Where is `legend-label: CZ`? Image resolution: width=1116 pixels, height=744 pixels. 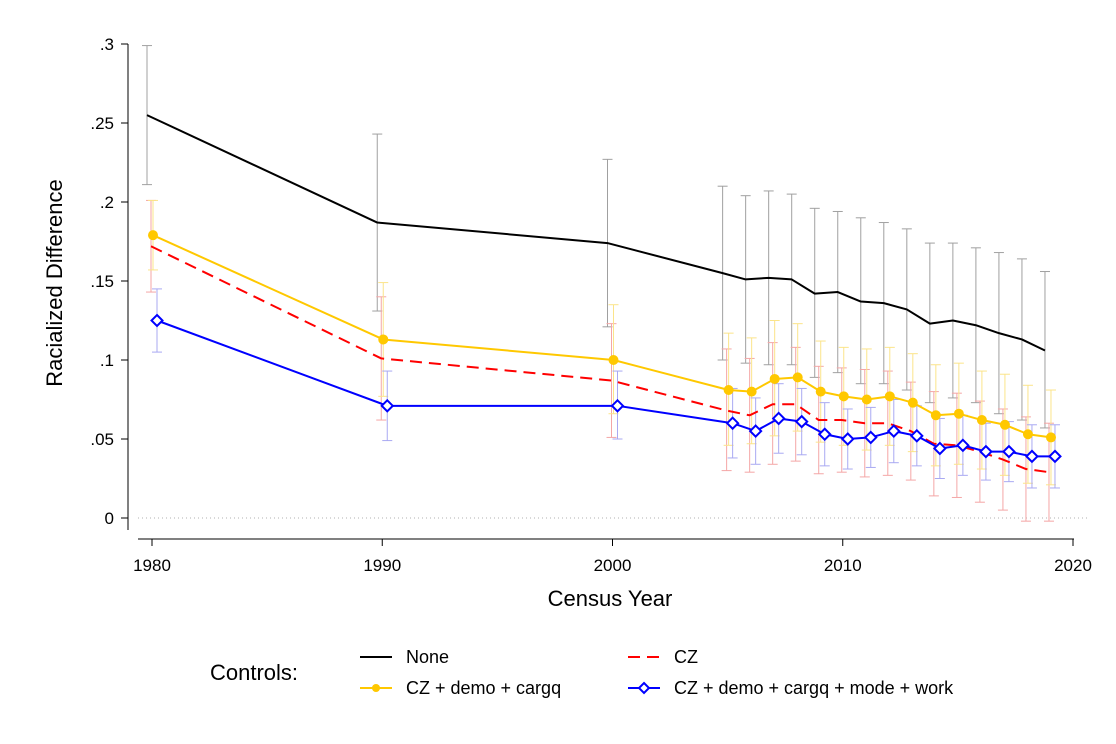
legend-label: CZ is located at coordinates (686, 657).